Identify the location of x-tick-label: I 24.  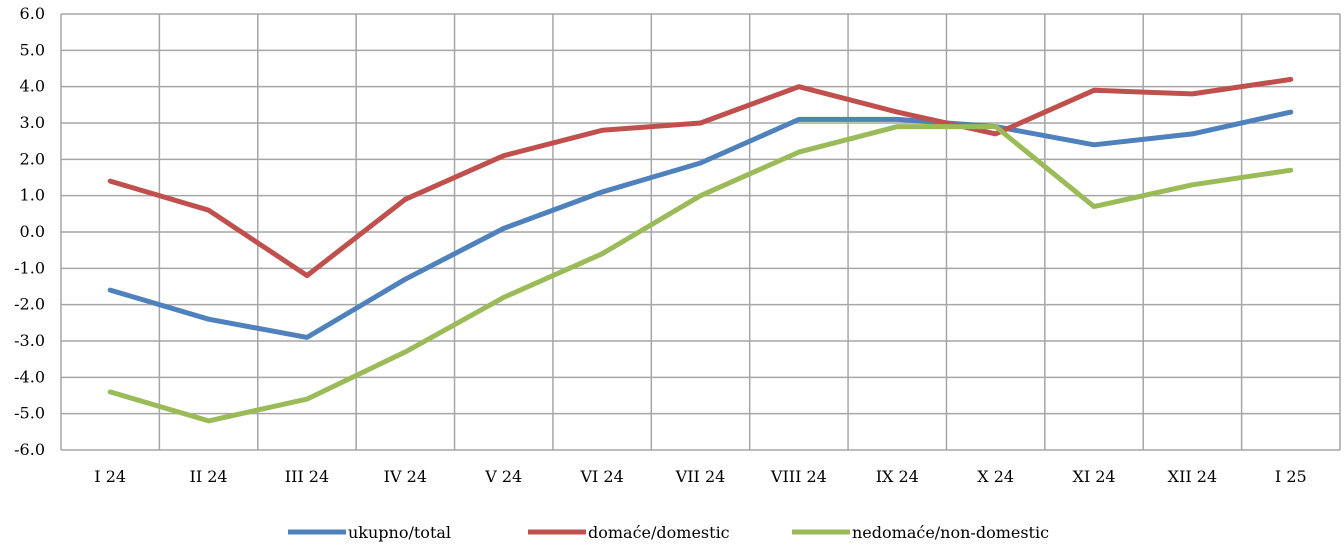
(110, 476).